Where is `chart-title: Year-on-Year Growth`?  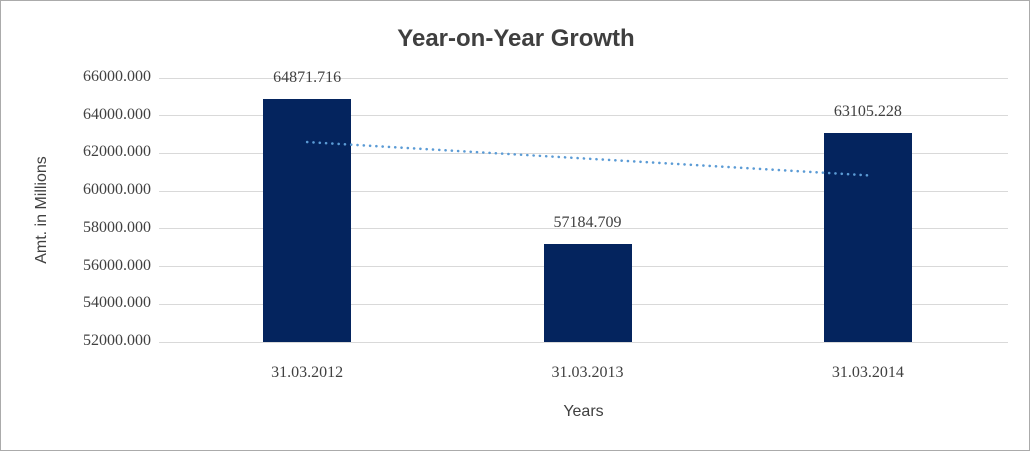
chart-title: Year-on-Year Growth is located at coordinates (516, 38).